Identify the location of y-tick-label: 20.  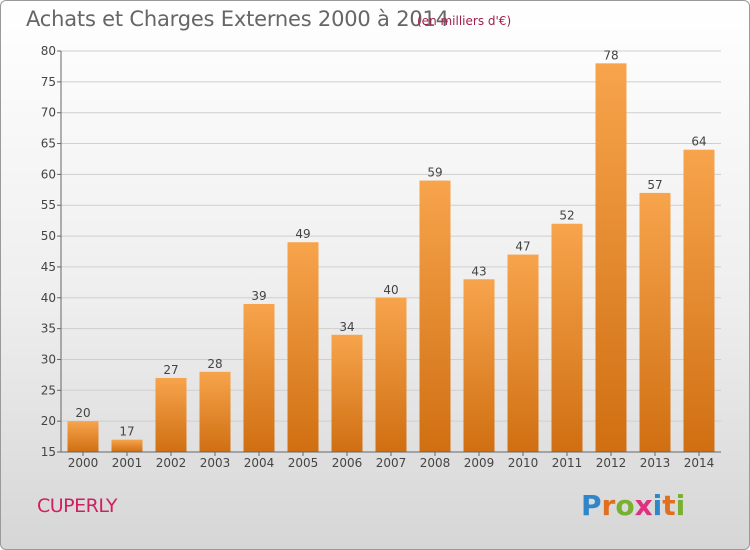
(48, 421).